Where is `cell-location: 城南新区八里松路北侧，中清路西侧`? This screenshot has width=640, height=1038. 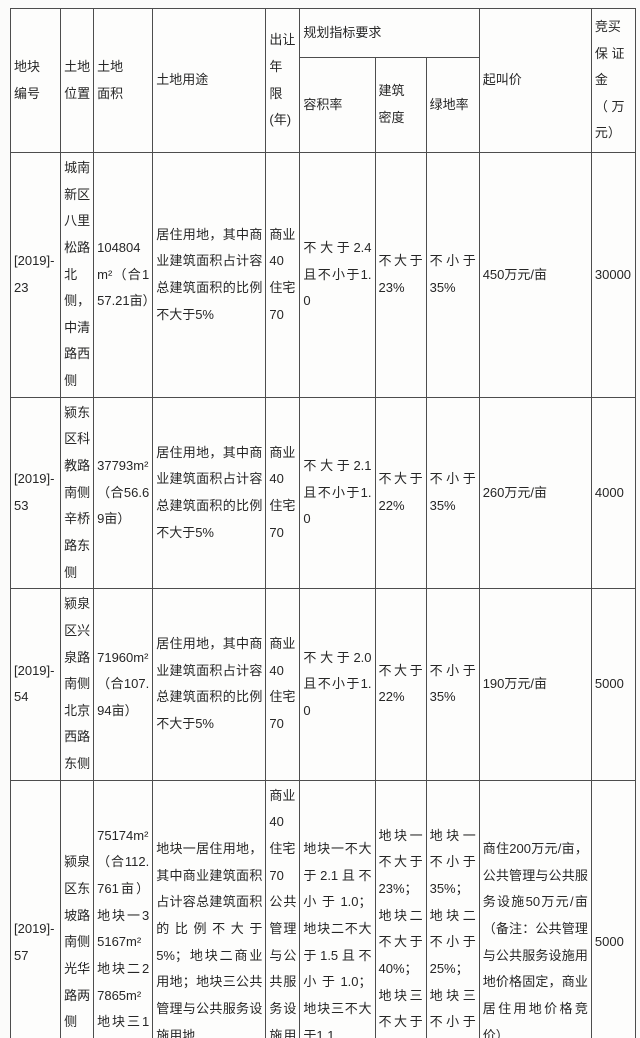 cell-location: 城南新区八里松路北侧，中清路西侧 is located at coordinates (77, 275).